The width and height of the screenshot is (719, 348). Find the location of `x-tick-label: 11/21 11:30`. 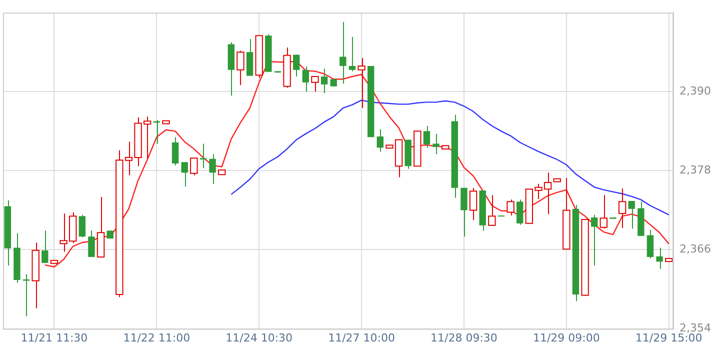

x-tick-label: 11/21 11:30 is located at coordinates (54, 337).